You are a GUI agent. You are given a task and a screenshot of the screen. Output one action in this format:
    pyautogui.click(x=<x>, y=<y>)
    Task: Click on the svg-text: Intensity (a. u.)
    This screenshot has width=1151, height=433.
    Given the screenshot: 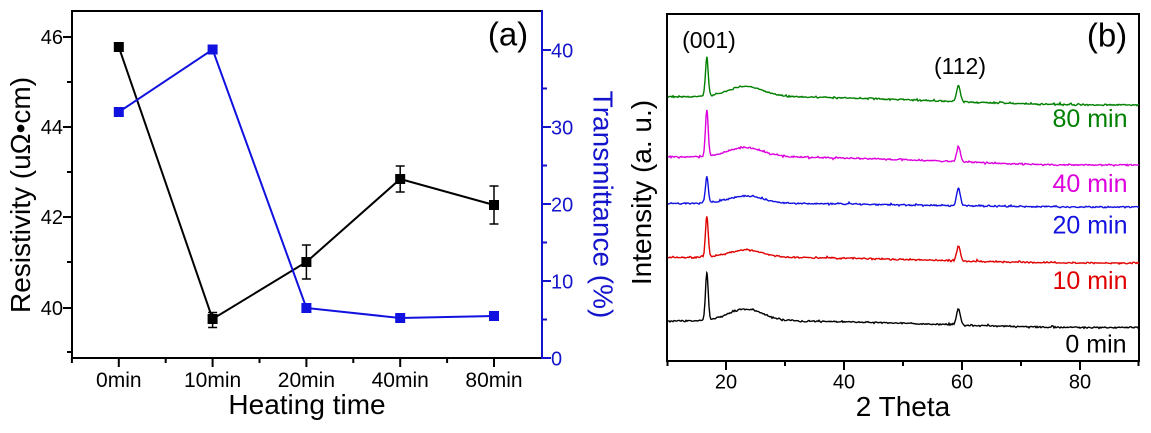 What is the action you would take?
    pyautogui.click(x=641, y=192)
    